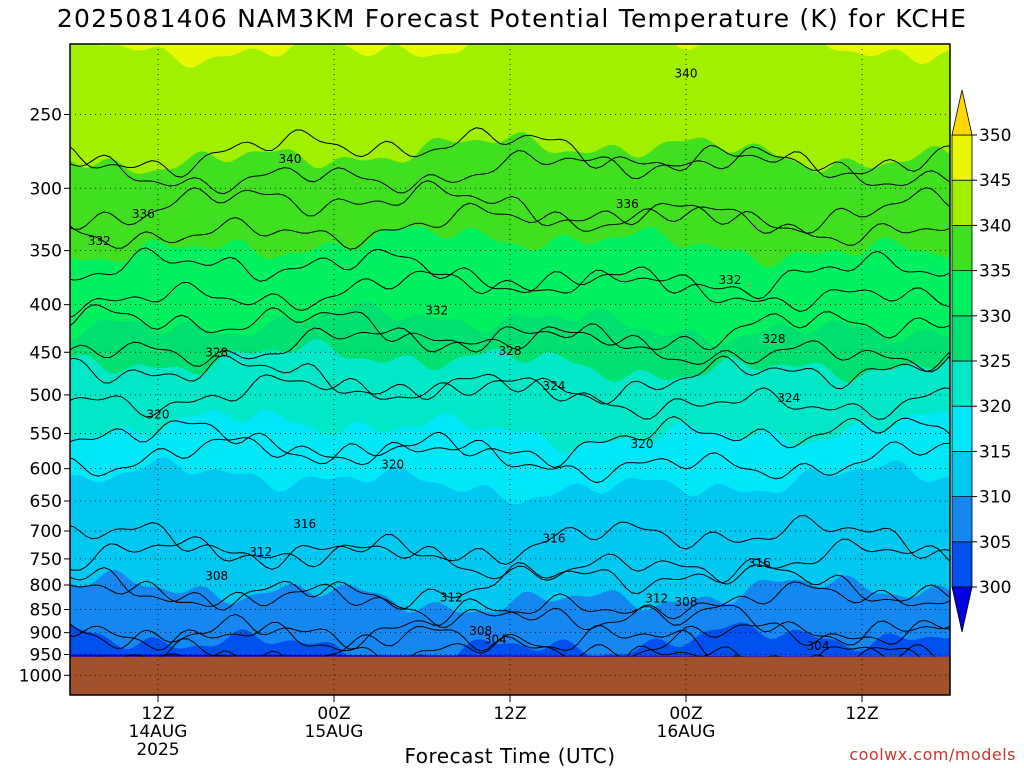 The width and height of the screenshot is (1024, 768). Describe the element at coordinates (46, 634) in the screenshot. I see `y-tick-label: 900` at that location.